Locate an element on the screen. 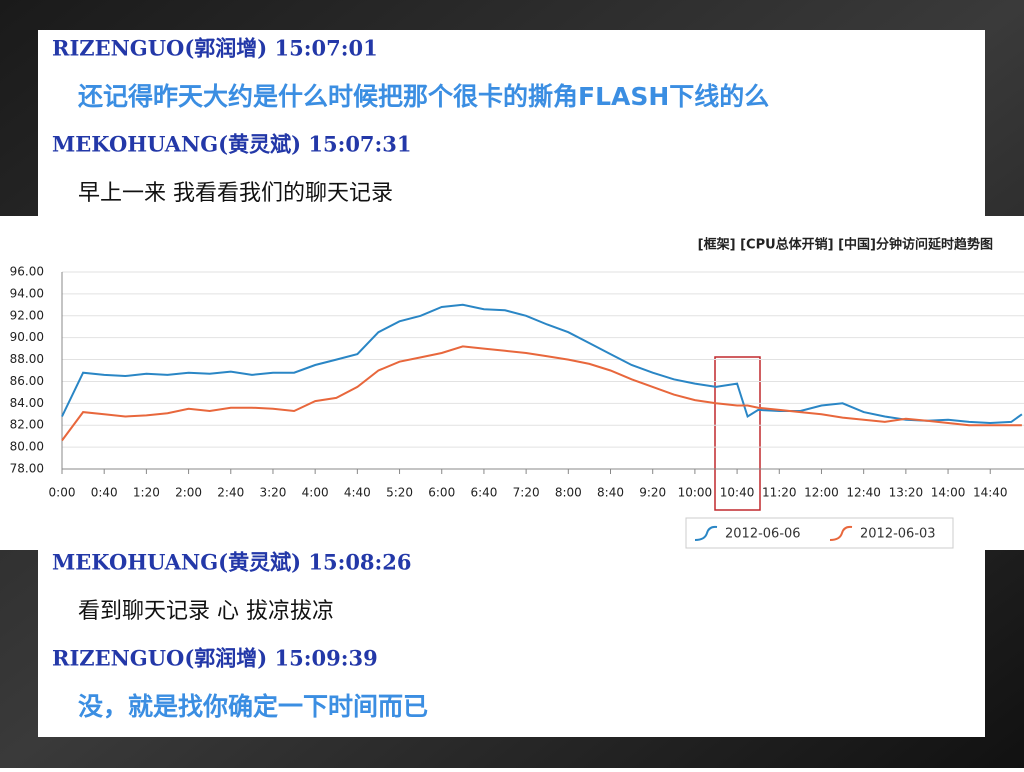 Image resolution: width=1024 pixels, height=772 pixels. x-tick-label: 5:20 is located at coordinates (399, 493).